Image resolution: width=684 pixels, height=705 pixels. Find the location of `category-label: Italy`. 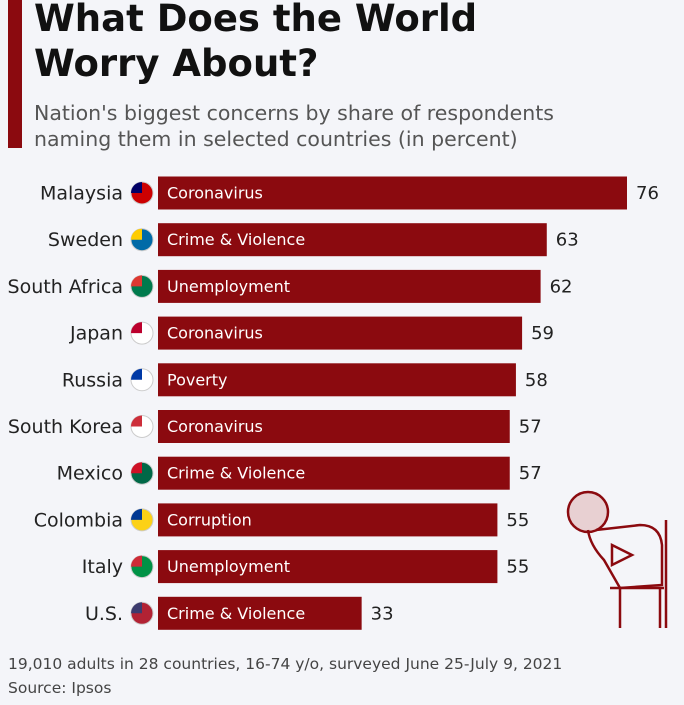

category-label: Italy is located at coordinates (102, 567).